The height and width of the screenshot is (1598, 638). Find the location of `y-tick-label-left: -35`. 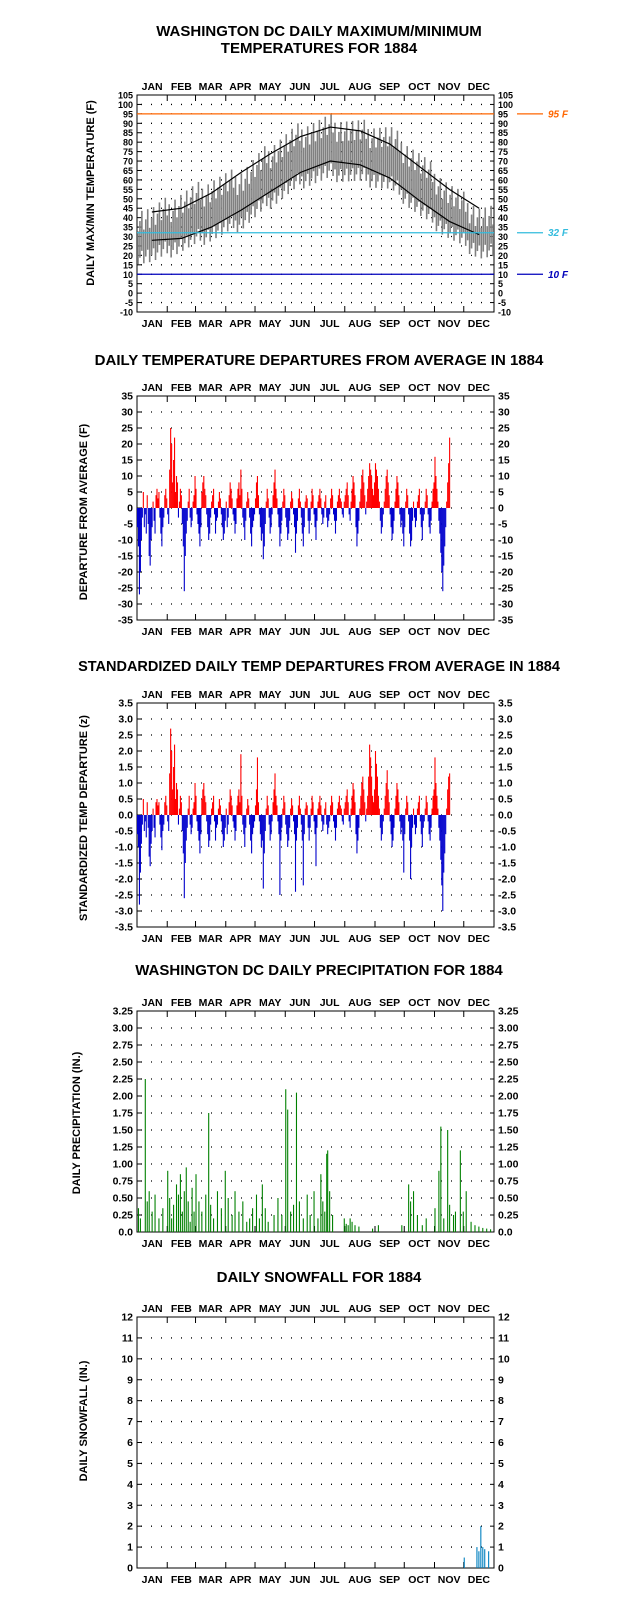

y-tick-label-left: -35 is located at coordinates (125, 621).